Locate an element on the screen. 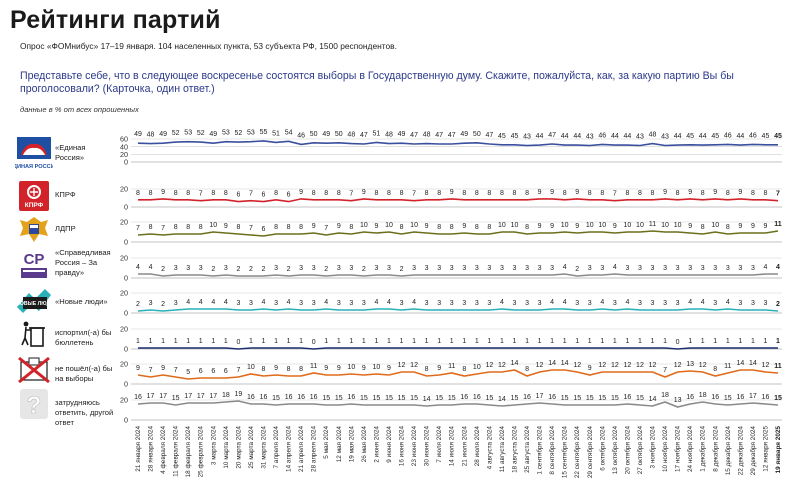  data-label: 7 is located at coordinates (251, 194).